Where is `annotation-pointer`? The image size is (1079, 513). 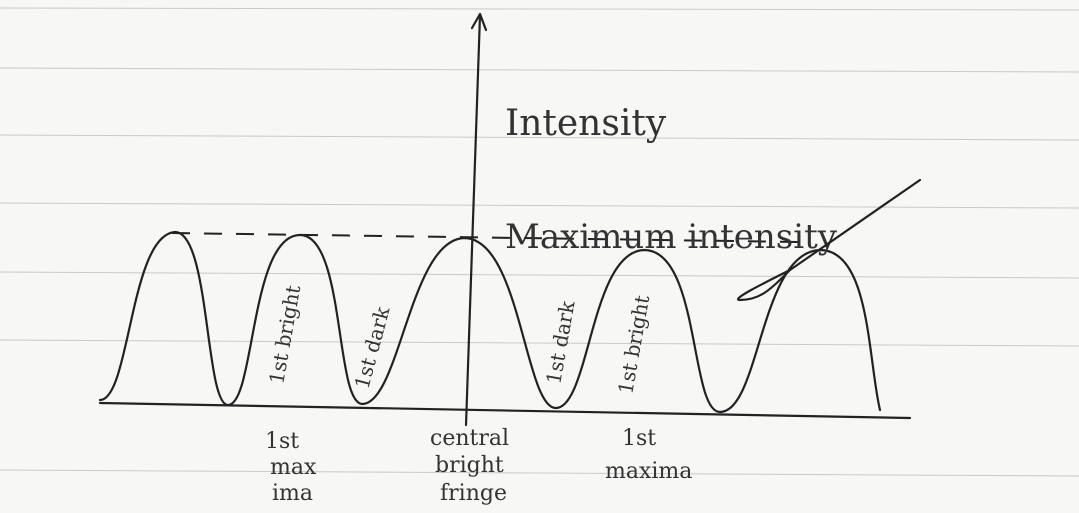
annotation-pointer is located at coordinates (829, 240).